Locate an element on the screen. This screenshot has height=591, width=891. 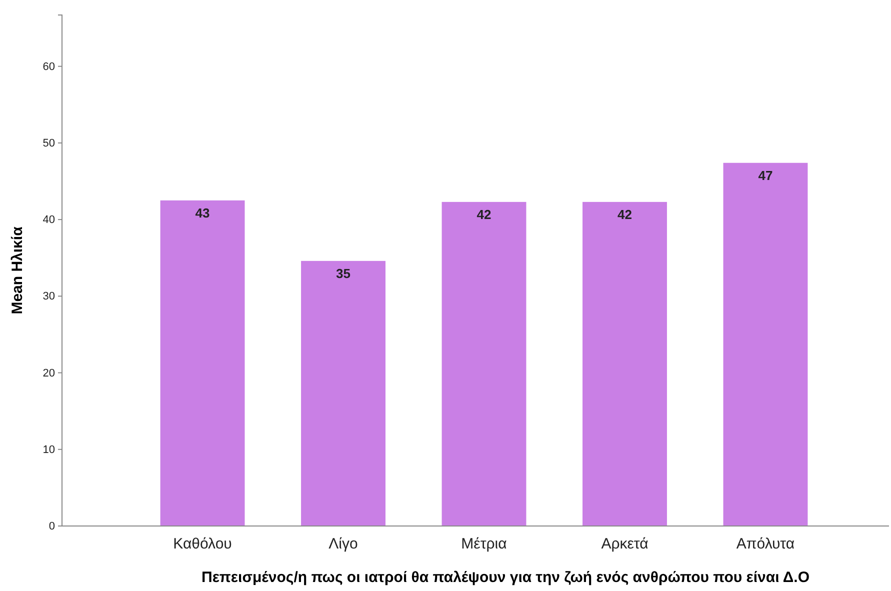
x-tick-label: Μέτρια is located at coordinates (484, 544).